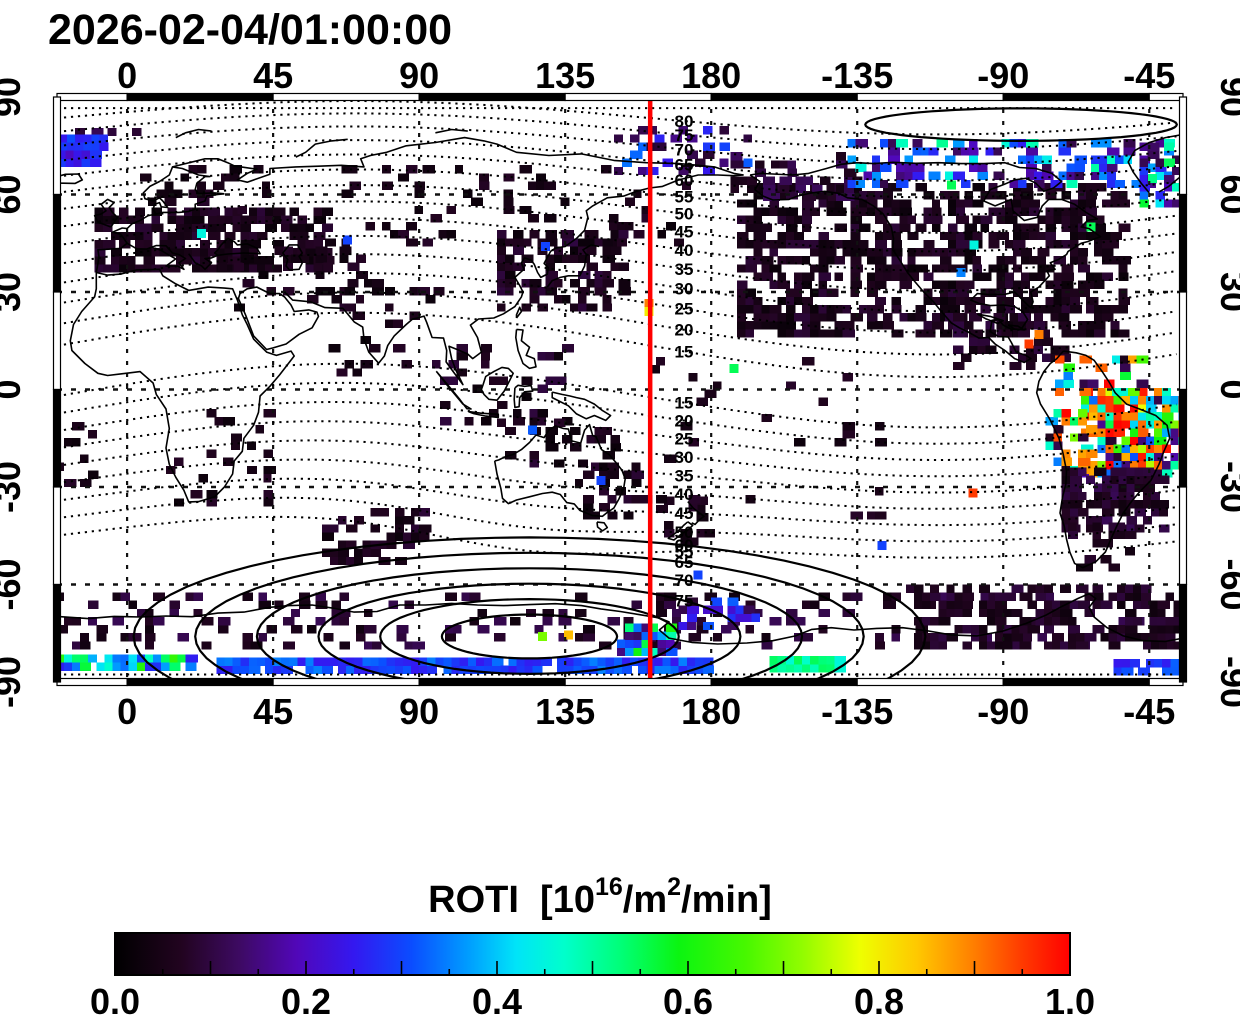 The width and height of the screenshot is (1240, 1024). What do you see at coordinates (1226, 487) in the screenshot?
I see `axis-tick-label-right: -30` at bounding box center [1226, 487].